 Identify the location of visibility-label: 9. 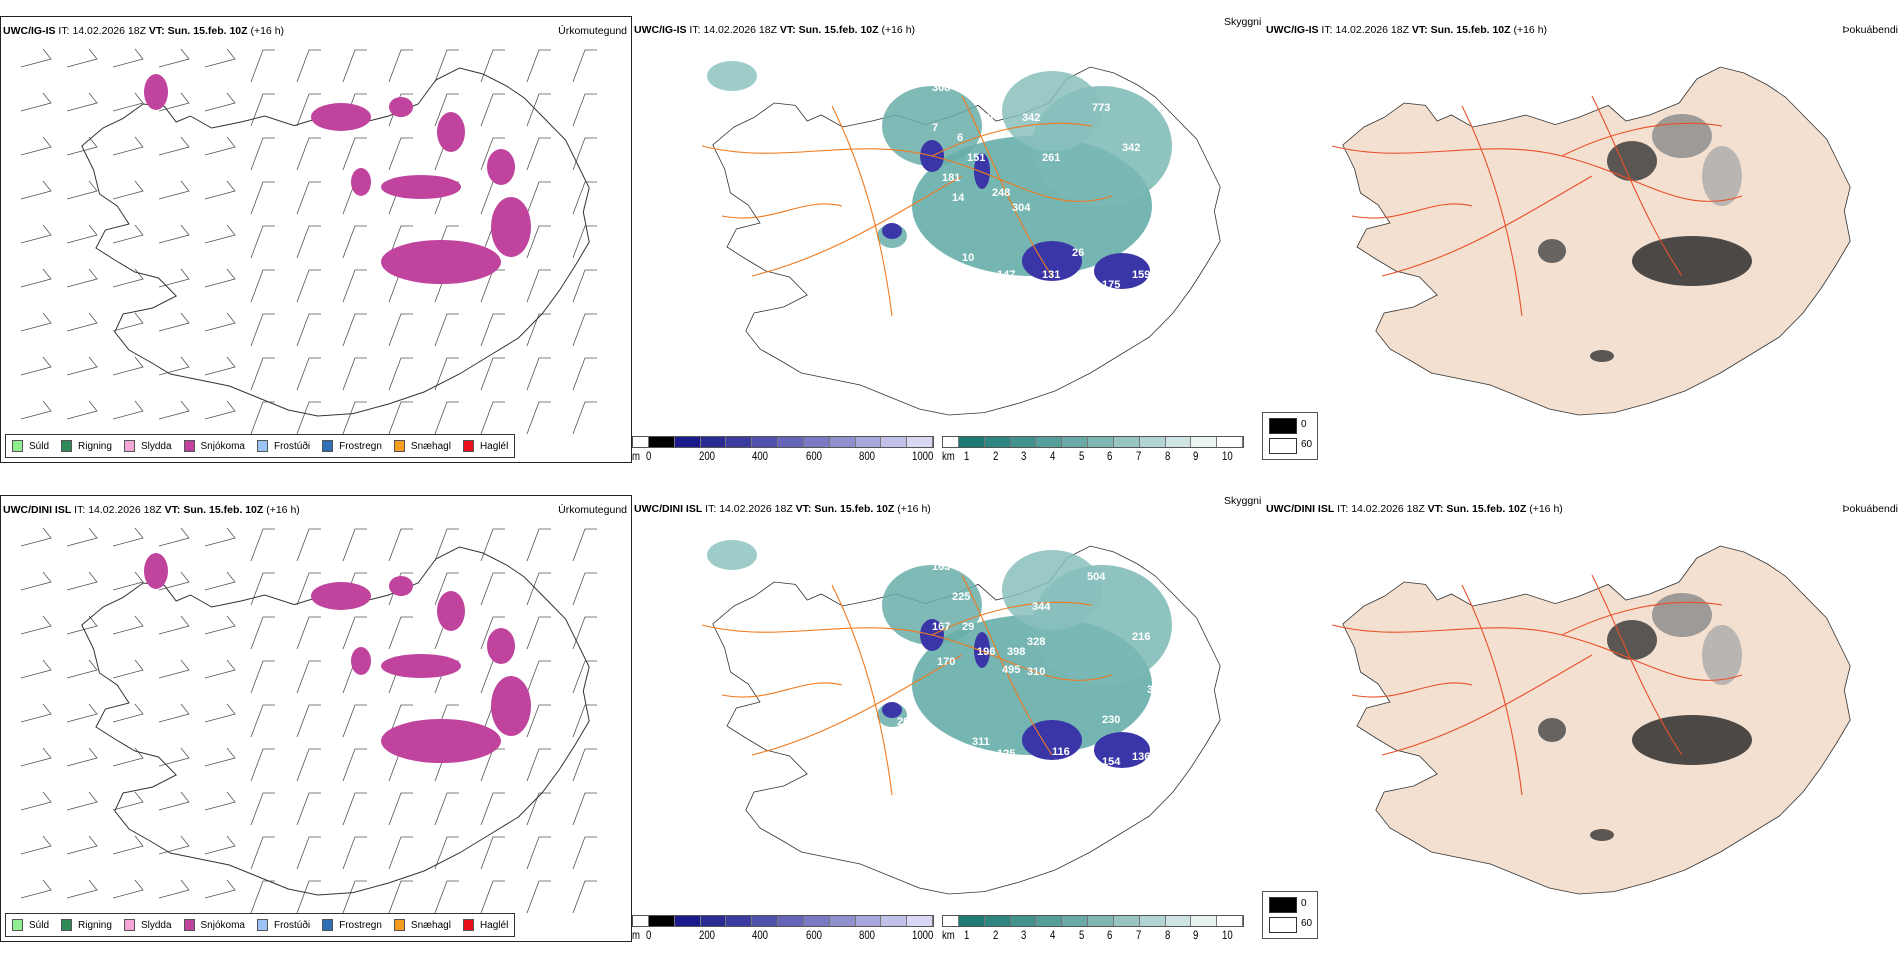
(990, 118).